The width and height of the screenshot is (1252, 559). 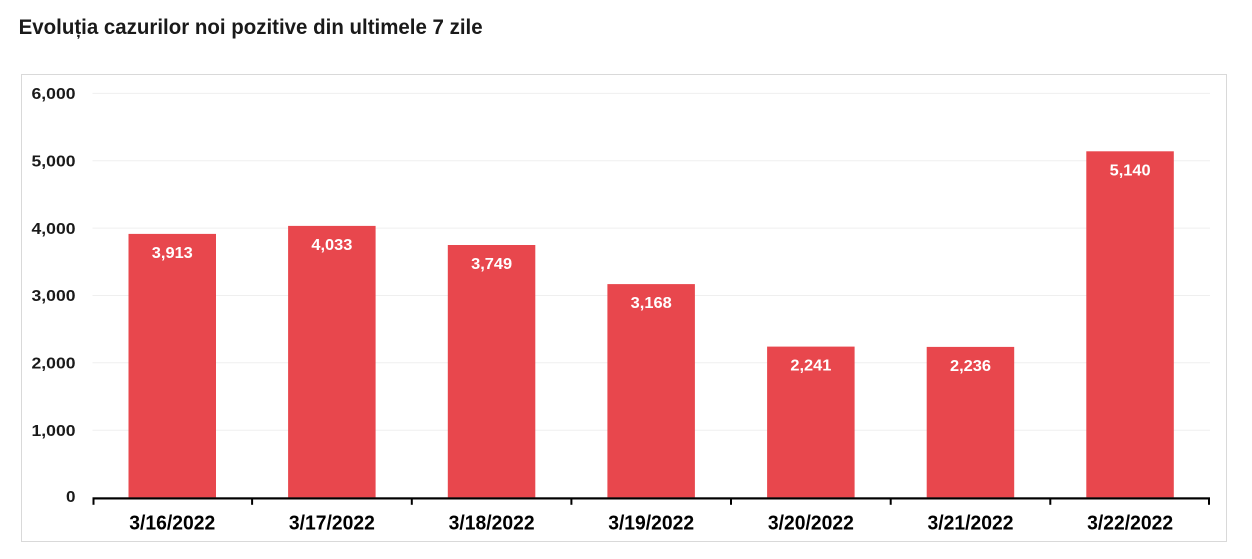 What do you see at coordinates (651, 303) in the screenshot?
I see `svg-text: 3,168` at bounding box center [651, 303].